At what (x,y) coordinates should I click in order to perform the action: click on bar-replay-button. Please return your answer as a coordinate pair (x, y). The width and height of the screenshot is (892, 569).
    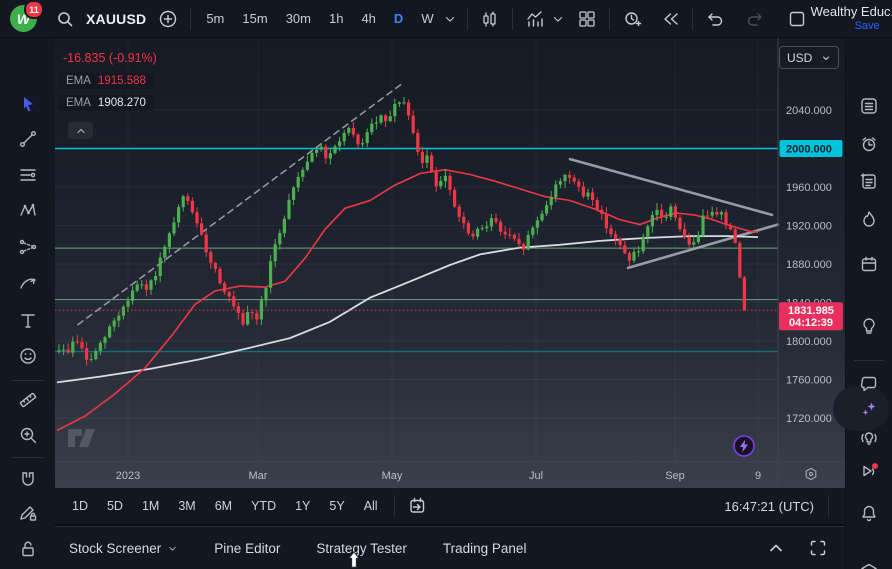
    Looking at the image, I should click on (670, 19).